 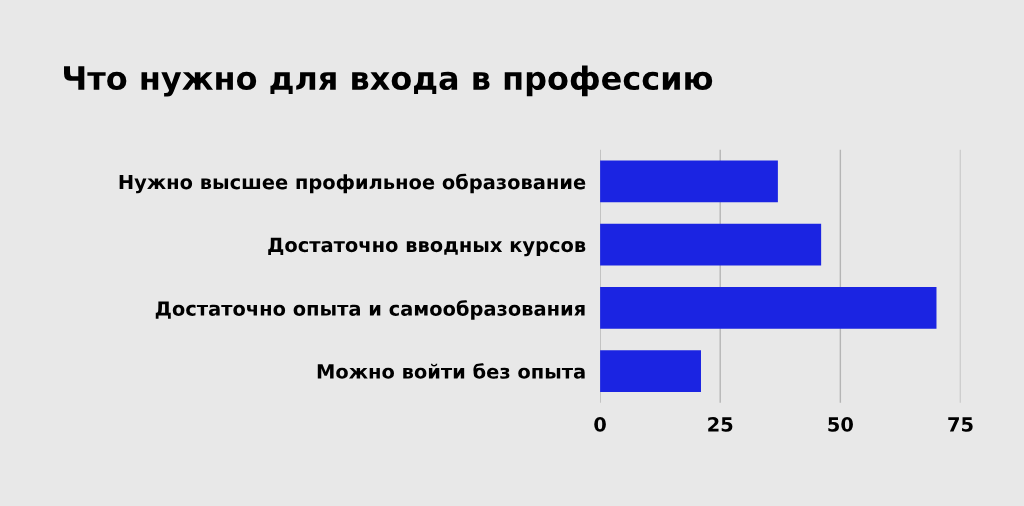 I want to click on y-tick-label: Нужно высшее профильное образование, so click(x=352, y=183).